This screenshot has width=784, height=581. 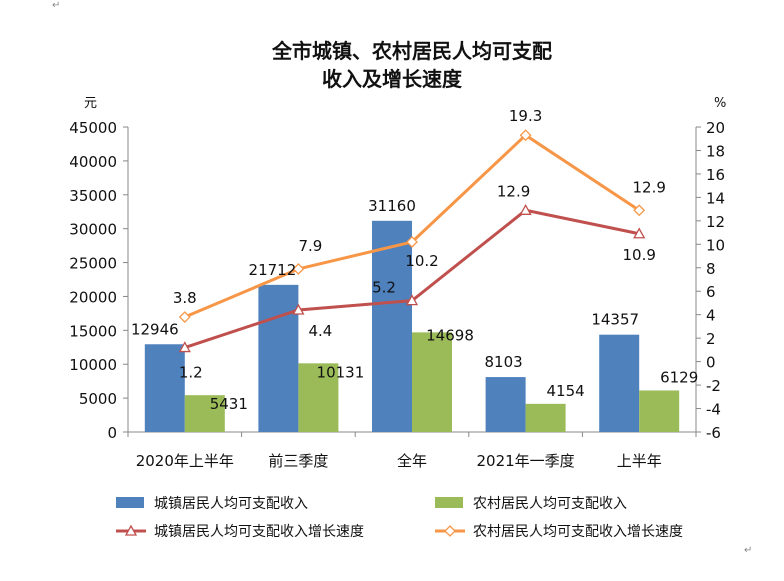 What do you see at coordinates (525, 116) in the screenshot?
I see `line-label-rural: 19.3` at bounding box center [525, 116].